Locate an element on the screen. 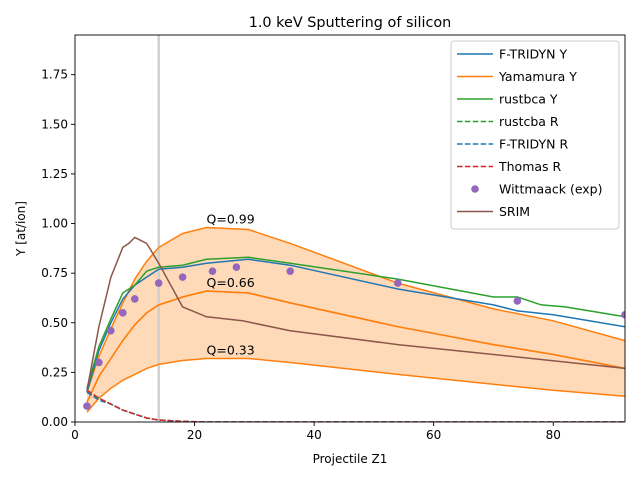 Image resolution: width=640 pixels, height=480 pixels. band-labels: Q=0.99 Q=0.66 Q=0.33 is located at coordinates (231, 285).